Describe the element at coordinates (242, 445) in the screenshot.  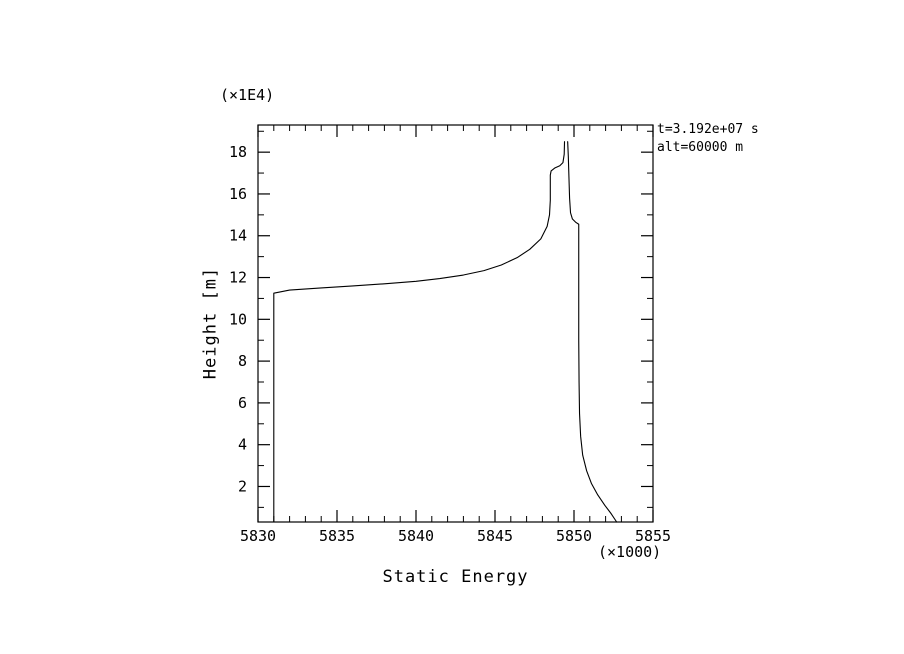
I see `y-tick-label: 4` at that location.